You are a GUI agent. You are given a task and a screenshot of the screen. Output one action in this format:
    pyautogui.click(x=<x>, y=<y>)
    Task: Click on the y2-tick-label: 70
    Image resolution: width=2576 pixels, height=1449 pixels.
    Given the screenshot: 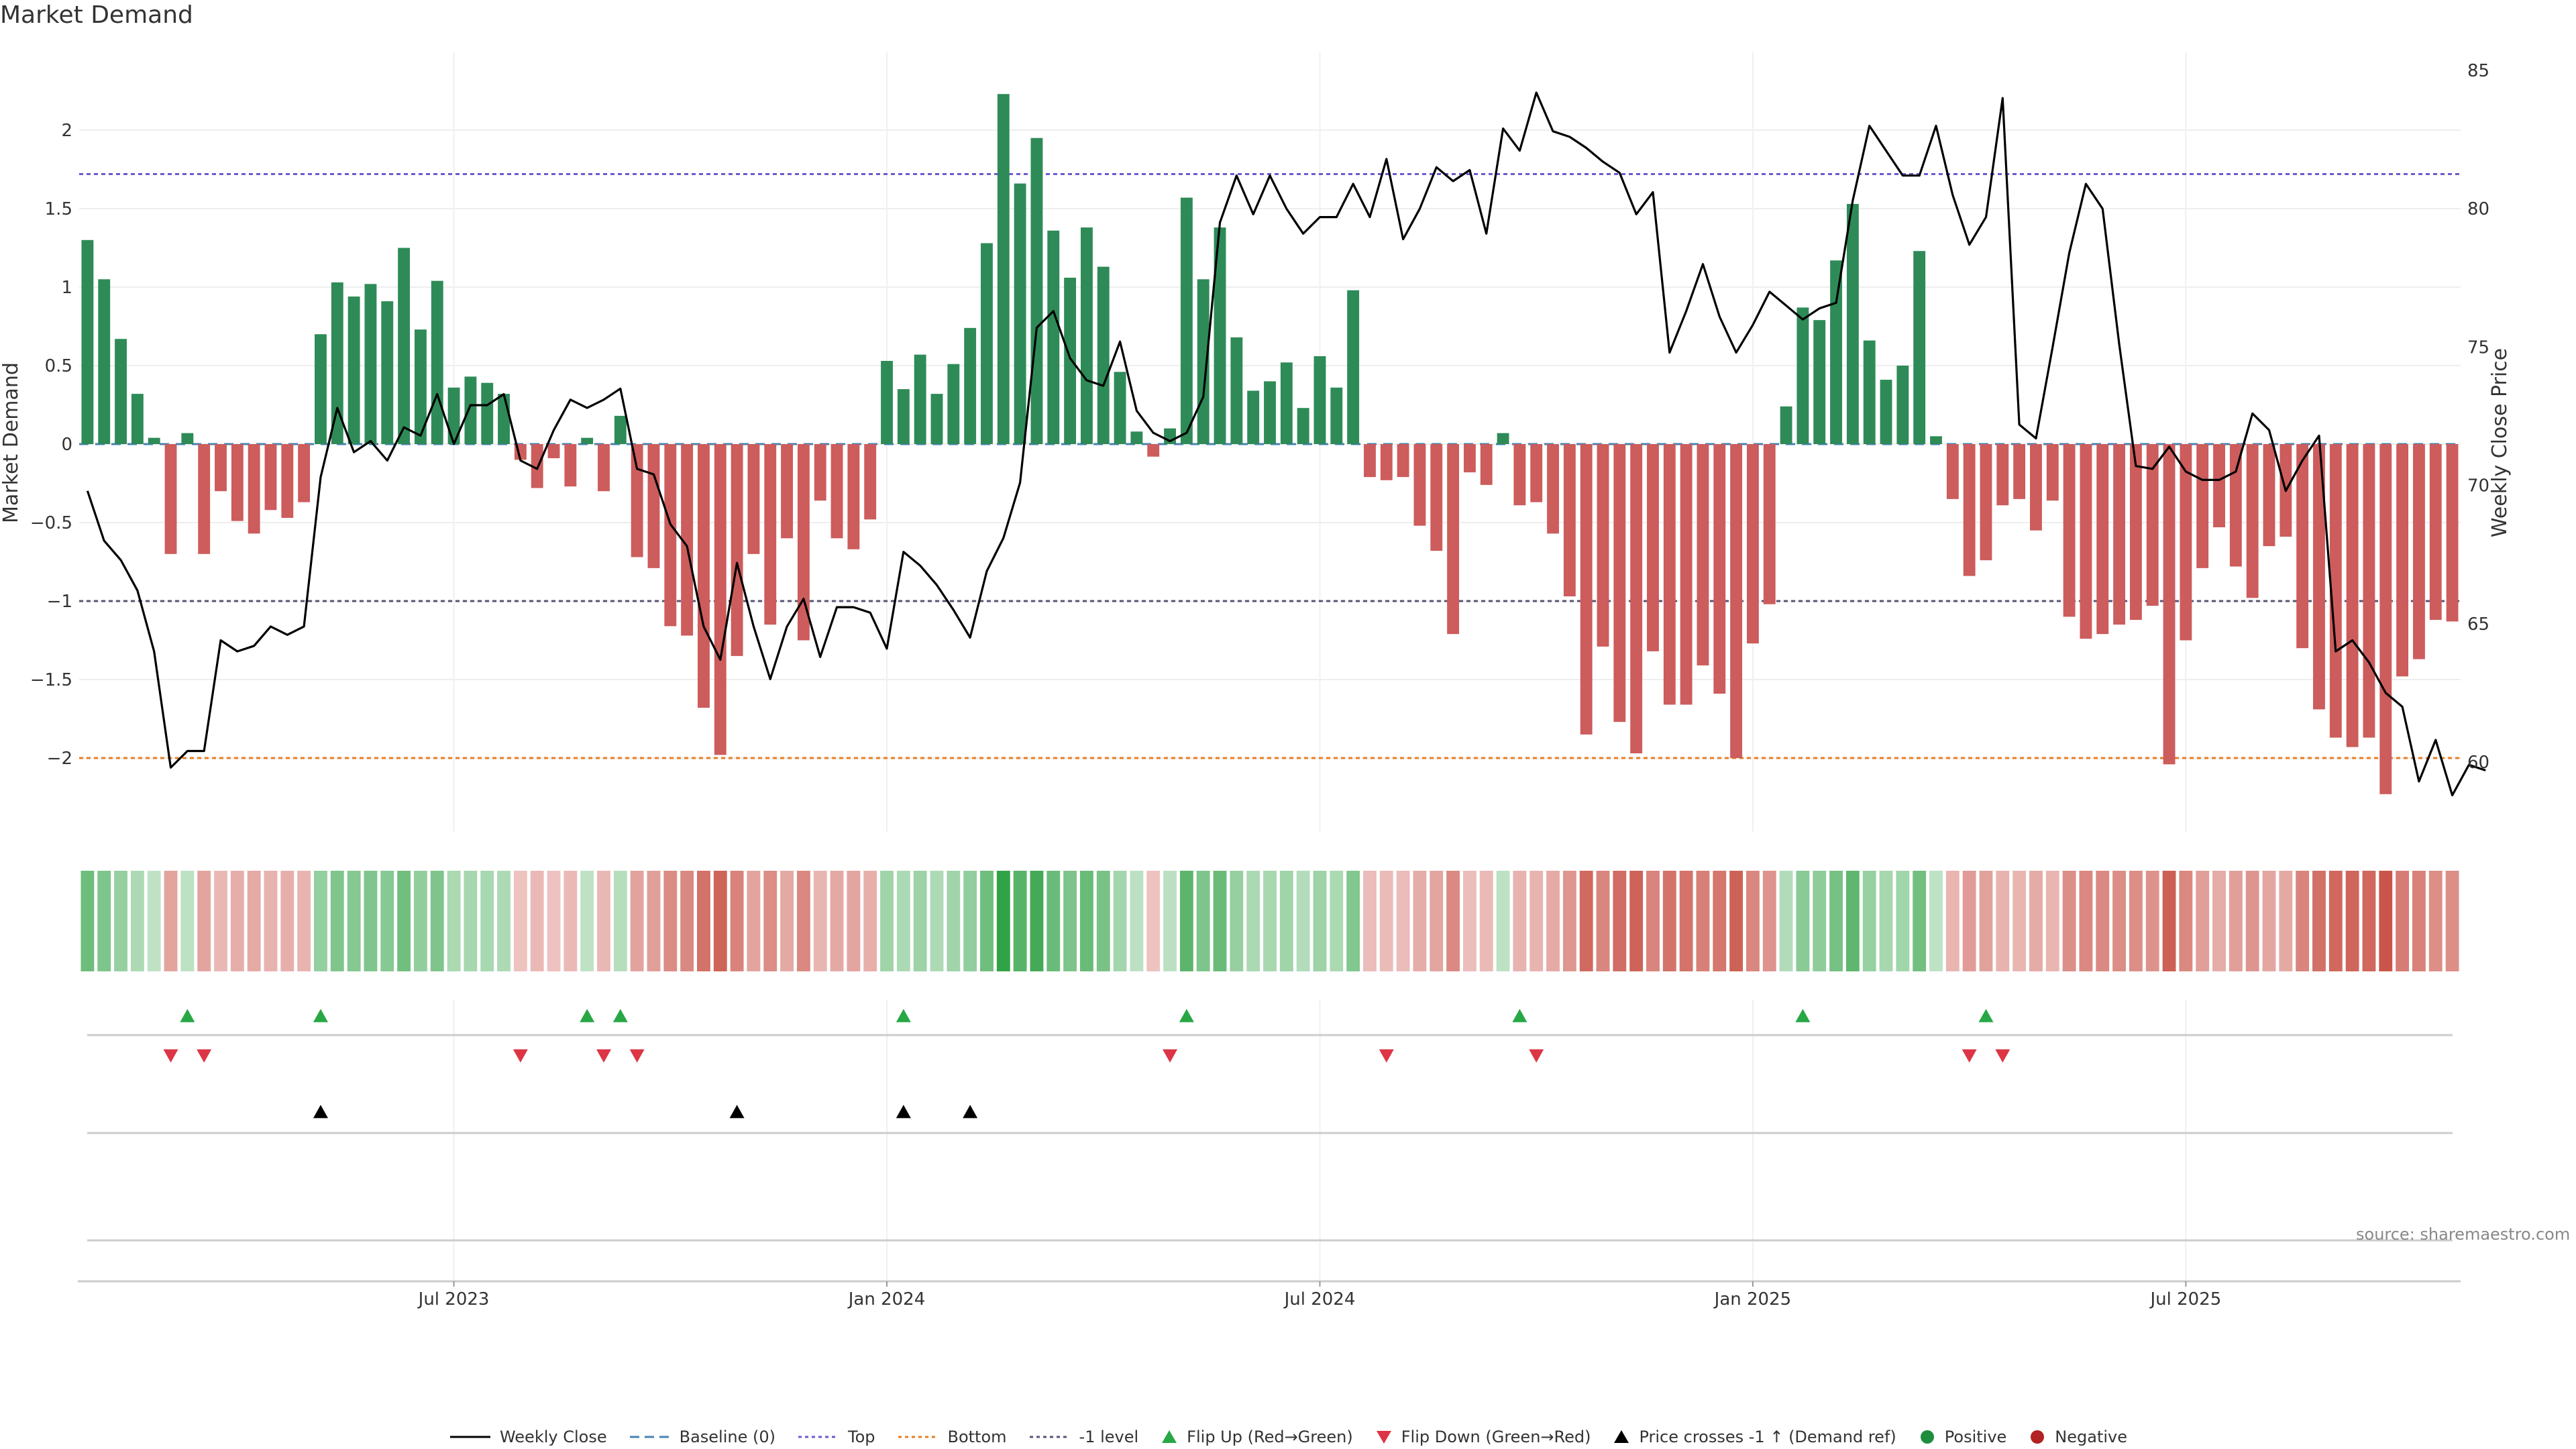 What is the action you would take?
    pyautogui.click(x=2478, y=486)
    